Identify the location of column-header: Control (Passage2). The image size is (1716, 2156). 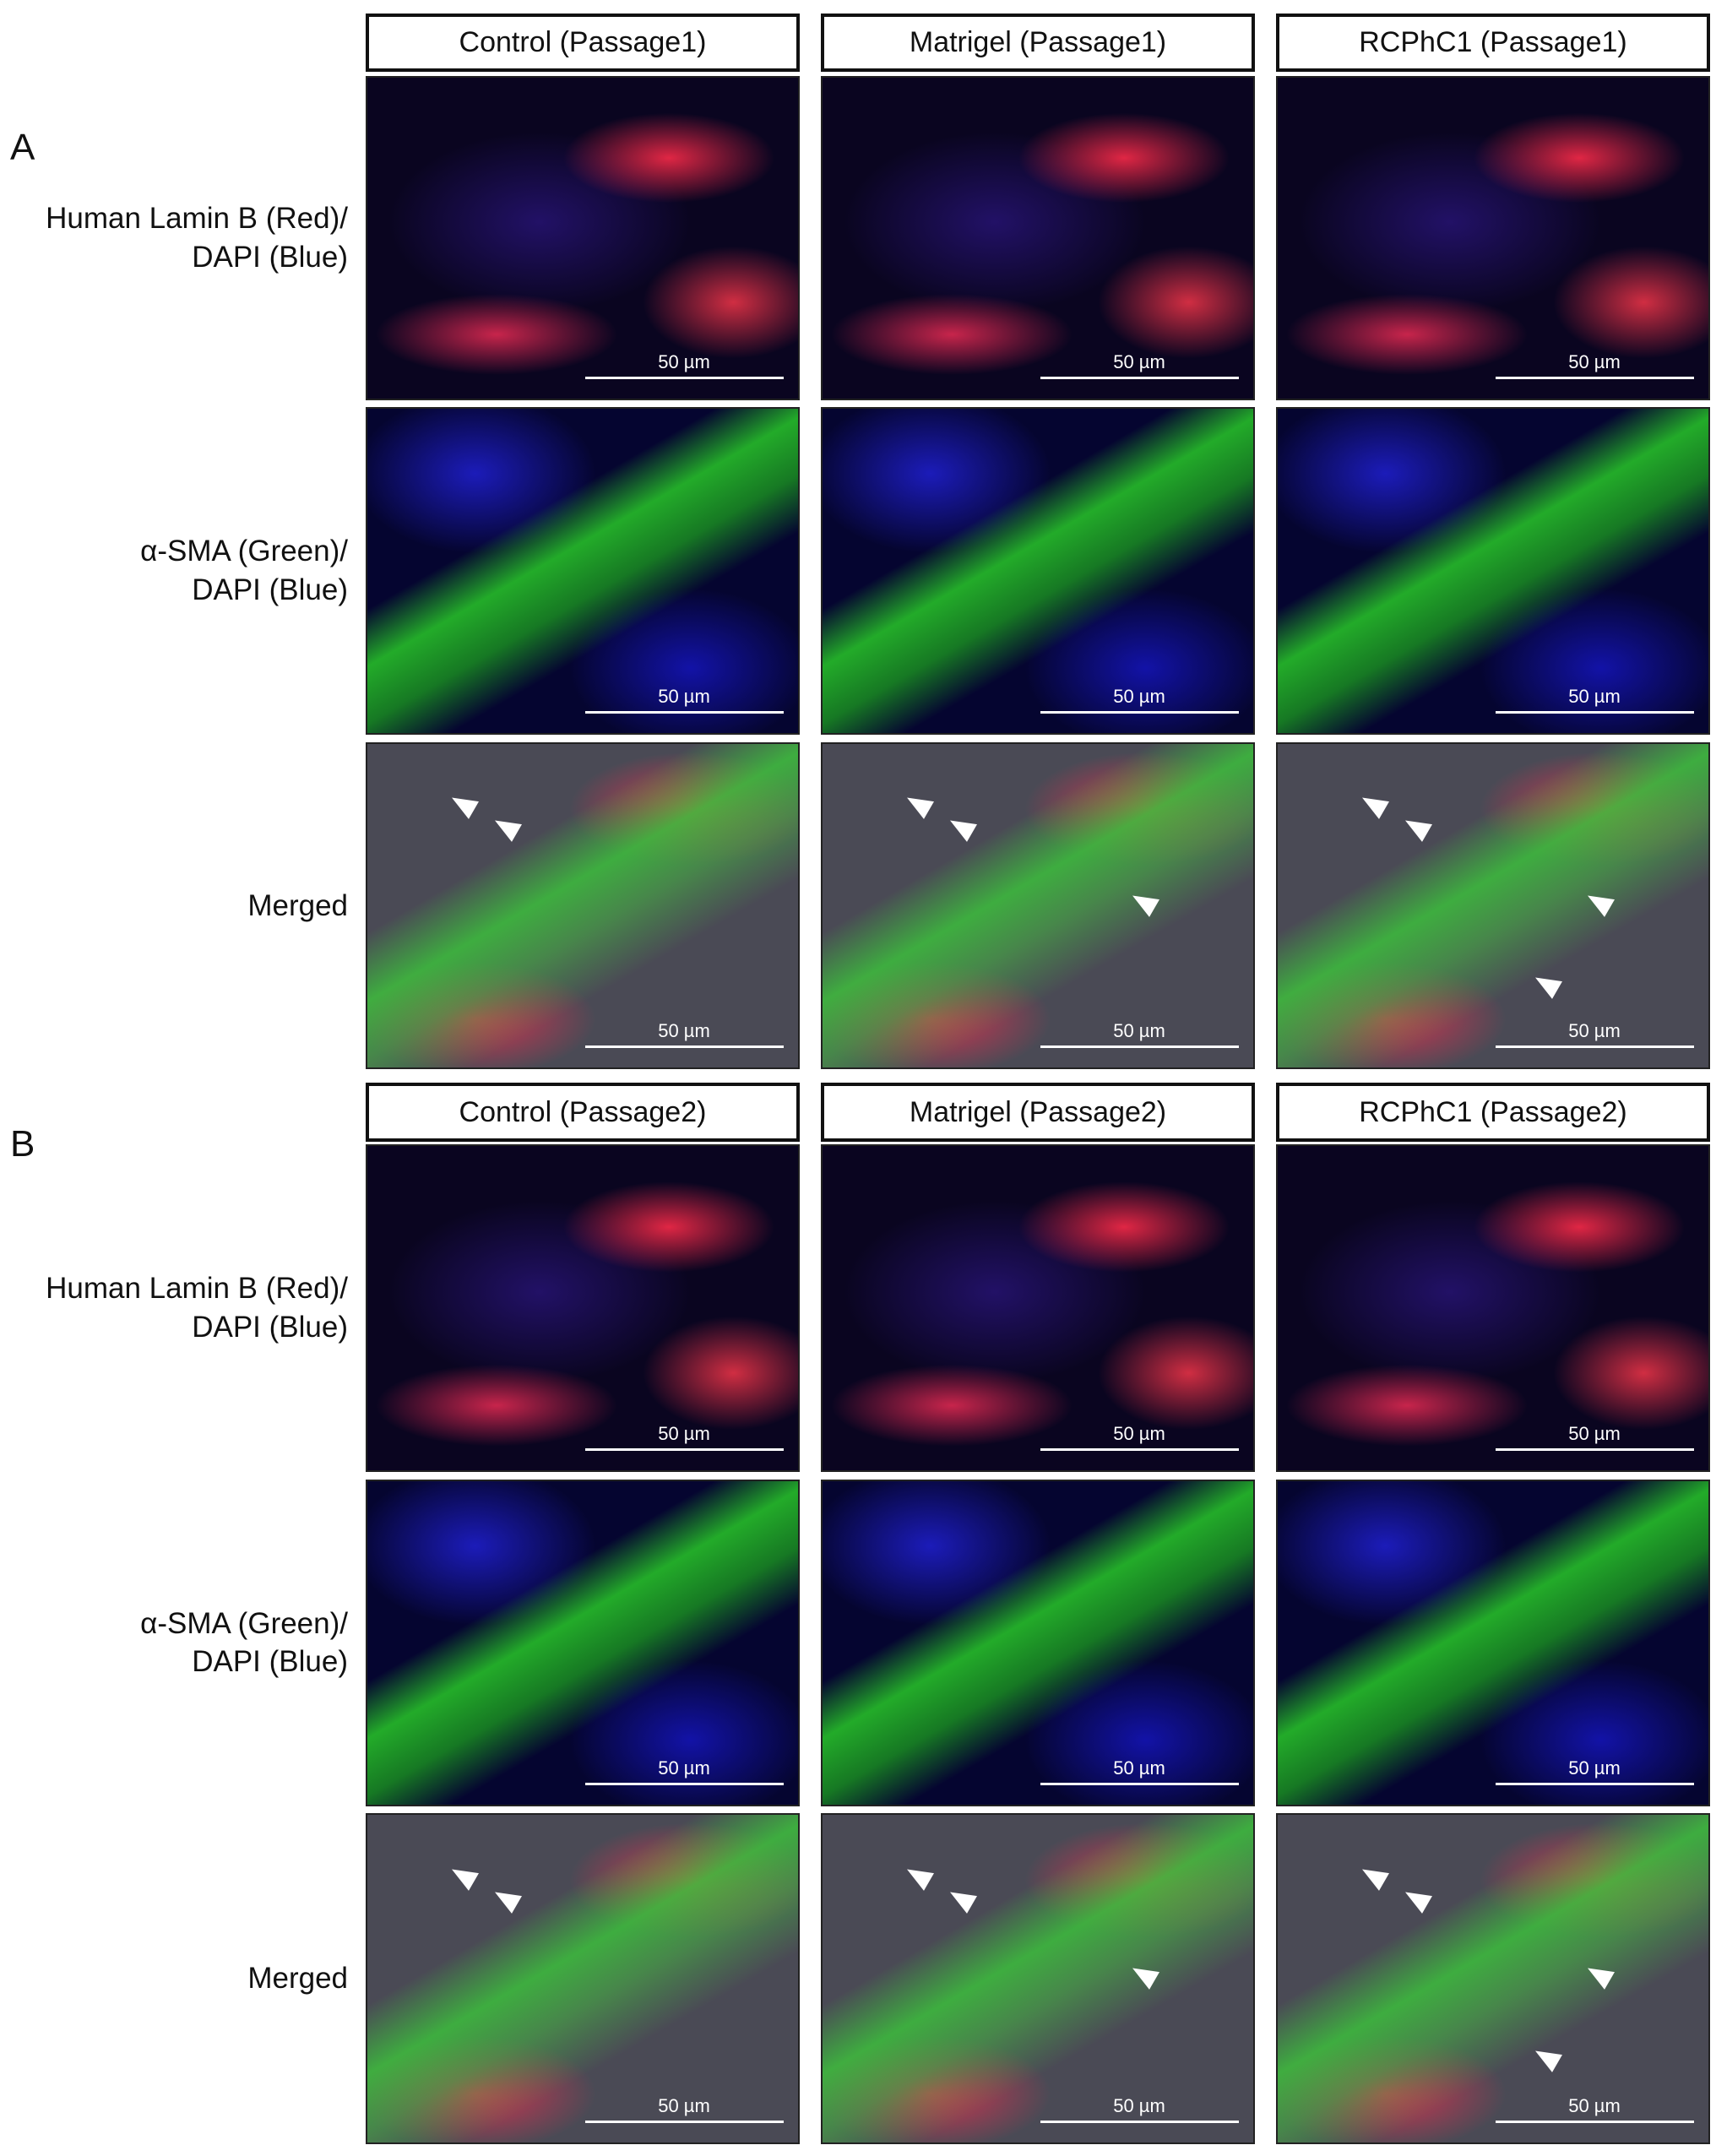
(583, 1112).